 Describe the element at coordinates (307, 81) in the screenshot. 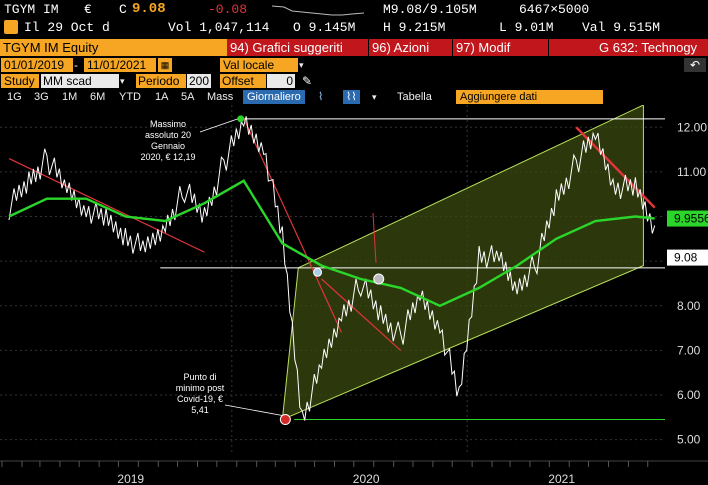

I see `pencil-icon: ✎` at that location.